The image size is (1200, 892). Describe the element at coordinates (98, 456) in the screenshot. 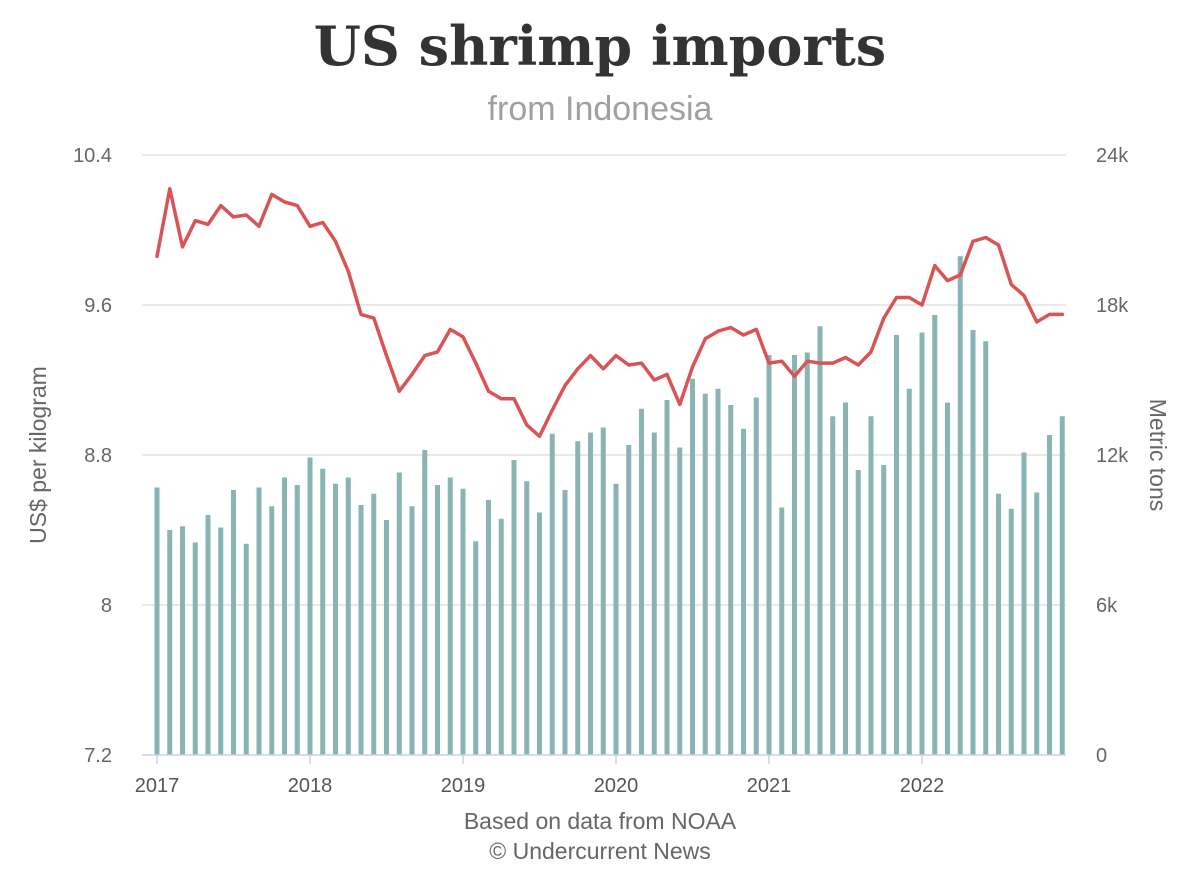

I see `left-tick-label: 8.8` at that location.